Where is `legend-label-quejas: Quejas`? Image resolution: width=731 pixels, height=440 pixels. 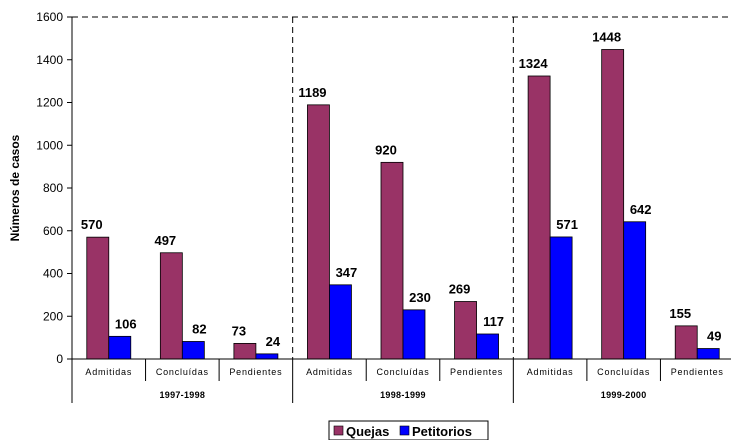
legend-label-quejas: Quejas is located at coordinates (367, 431).